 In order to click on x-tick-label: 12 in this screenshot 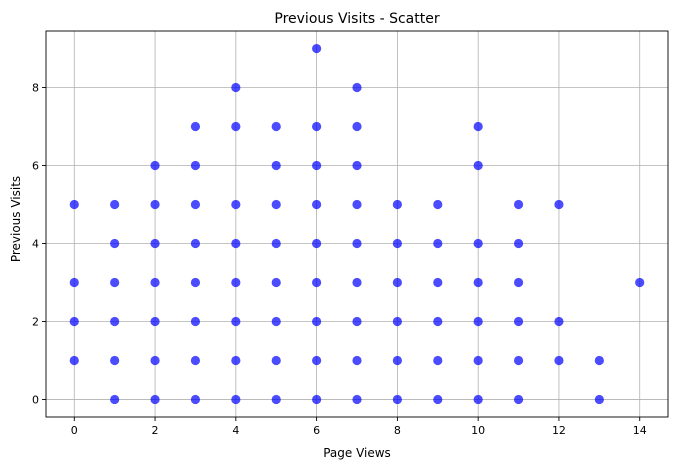, I will do `click(559, 430)`.